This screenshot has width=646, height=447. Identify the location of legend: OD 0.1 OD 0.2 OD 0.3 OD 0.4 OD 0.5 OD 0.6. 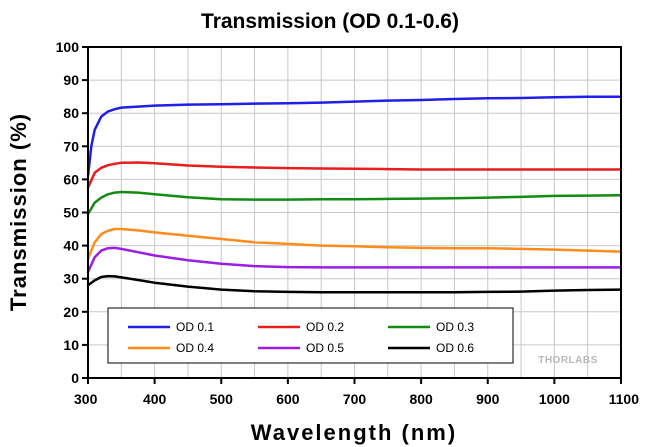
(310, 335).